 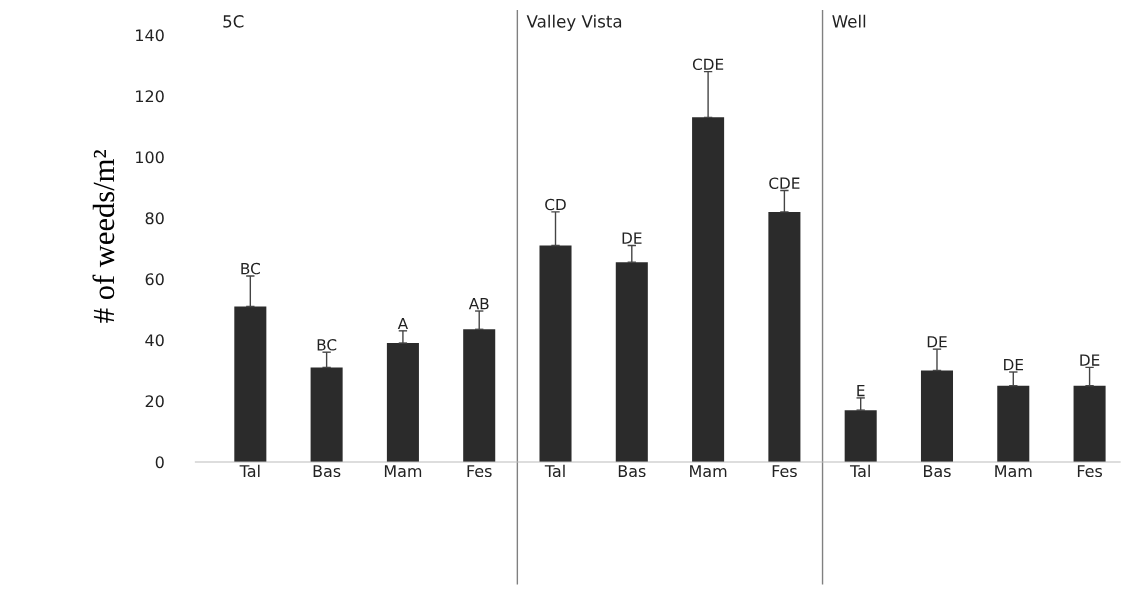 I want to click on y-axis-title: # of weeds/m², so click(x=103, y=236).